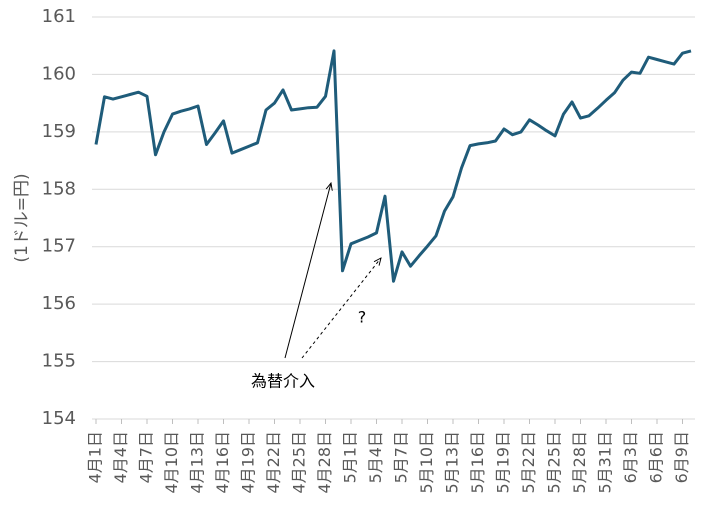 Image resolution: width=728 pixels, height=529 pixels. What do you see at coordinates (341, 308) in the screenshot?
I see `annotation-arrow-dashed` at bounding box center [341, 308].